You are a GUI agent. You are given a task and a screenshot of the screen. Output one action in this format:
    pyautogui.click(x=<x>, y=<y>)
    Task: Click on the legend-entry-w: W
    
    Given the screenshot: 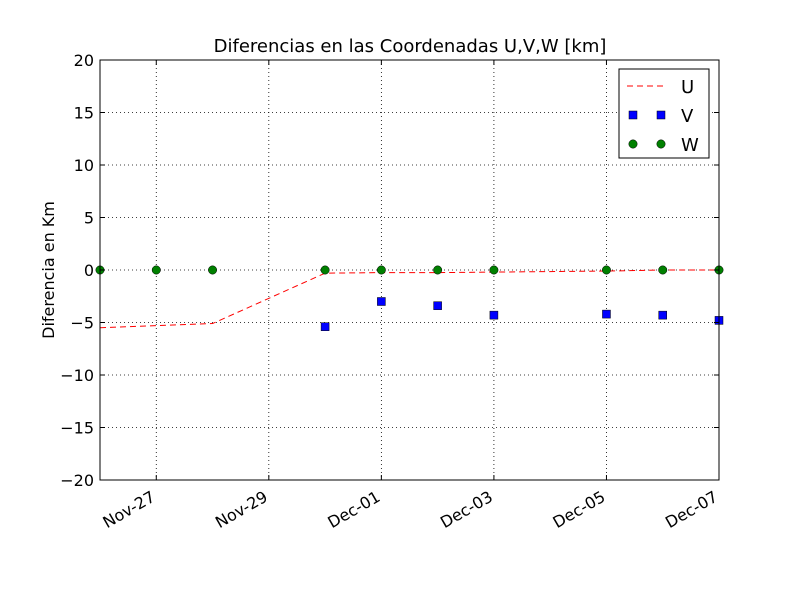 What is the action you would take?
    pyautogui.click(x=663, y=145)
    